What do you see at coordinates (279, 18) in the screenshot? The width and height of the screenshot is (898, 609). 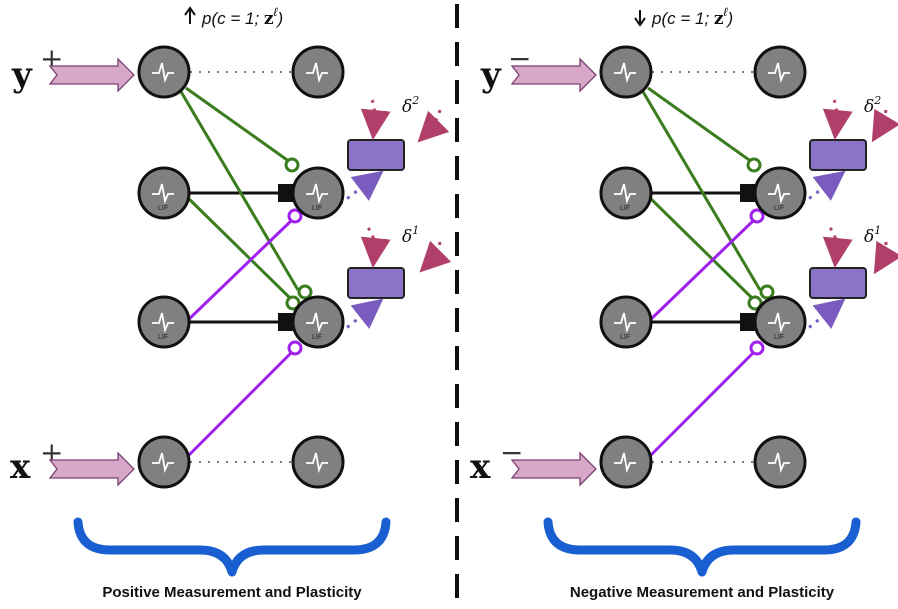 I see `left-title-suffix: )` at bounding box center [279, 18].